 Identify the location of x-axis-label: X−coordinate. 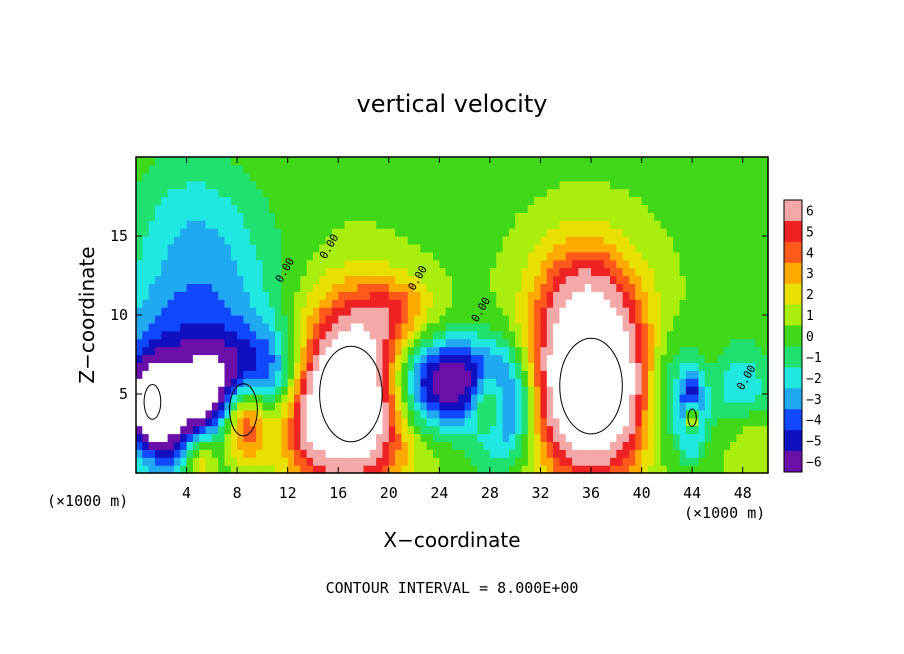
(451, 540).